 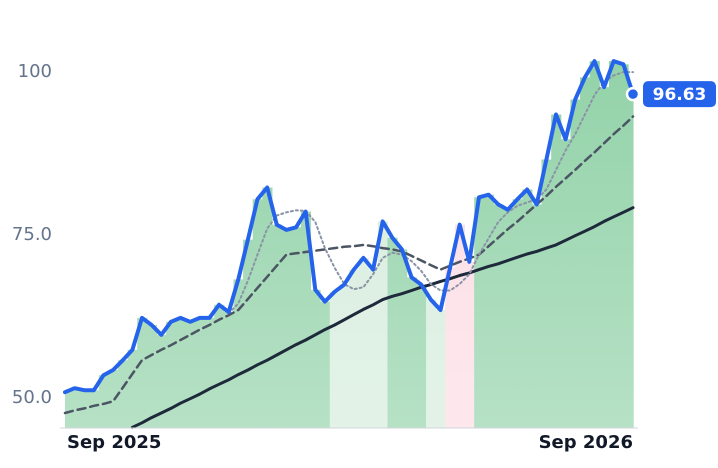 What do you see at coordinates (633, 94) in the screenshot?
I see `last-point` at bounding box center [633, 94].